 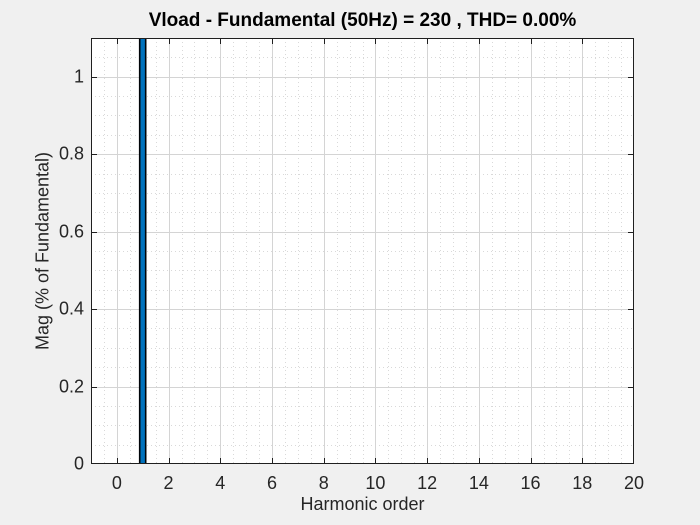 What do you see at coordinates (323, 483) in the screenshot?
I see `x-tick-label: 8` at bounding box center [323, 483].